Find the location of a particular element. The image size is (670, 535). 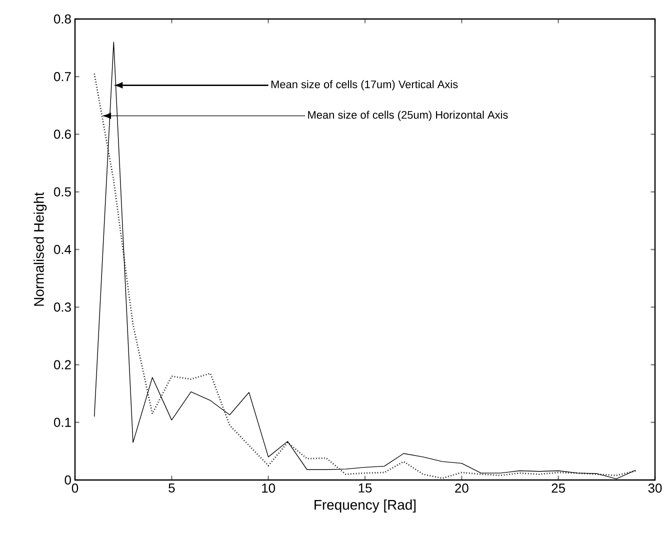

y-tick-label: 0.5 is located at coordinates (62, 191).